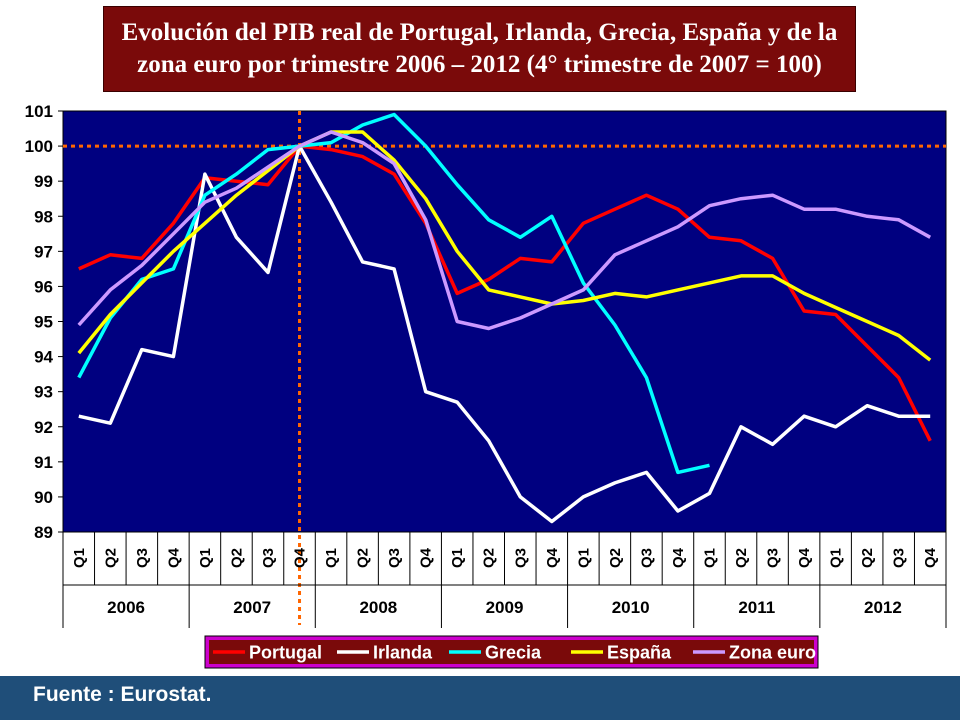  I want to click on y-tick-label: 95, so click(43, 322).